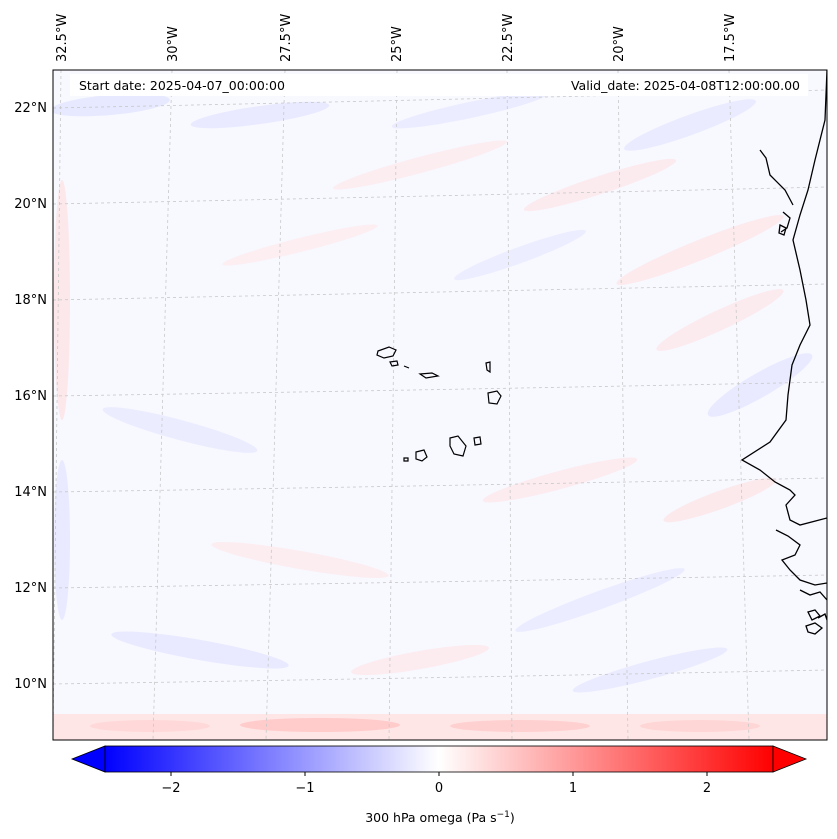 The width and height of the screenshot is (837, 839). I want to click on colorbar-tick-label: 0, so click(439, 788).